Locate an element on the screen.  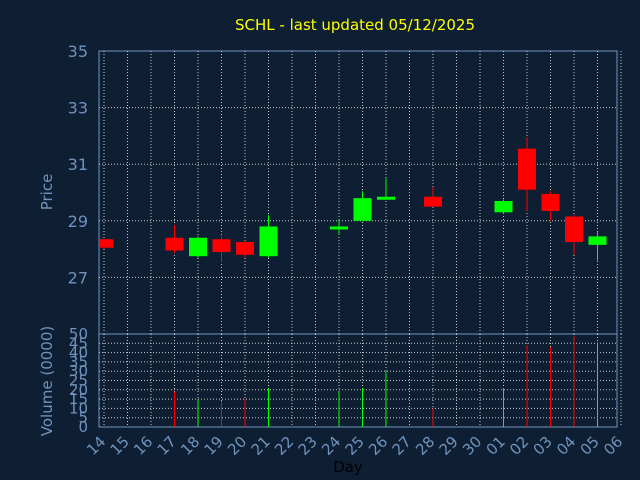
volume-y-tick-label: 5 is located at coordinates (83, 418).